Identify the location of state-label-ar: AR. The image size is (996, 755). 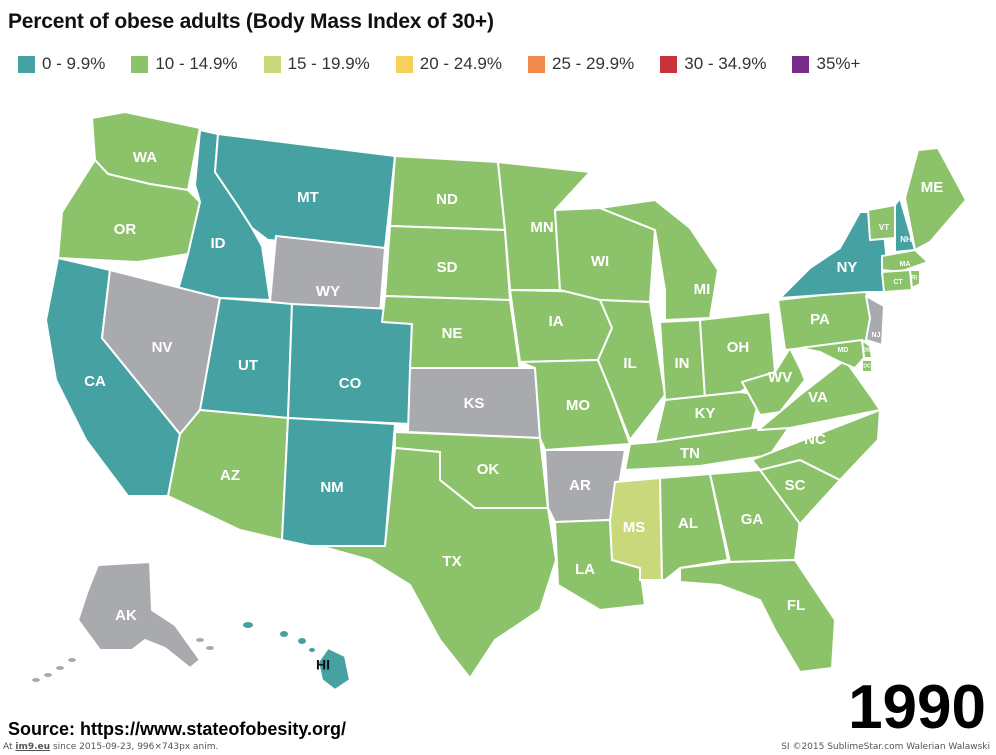
(580, 485).